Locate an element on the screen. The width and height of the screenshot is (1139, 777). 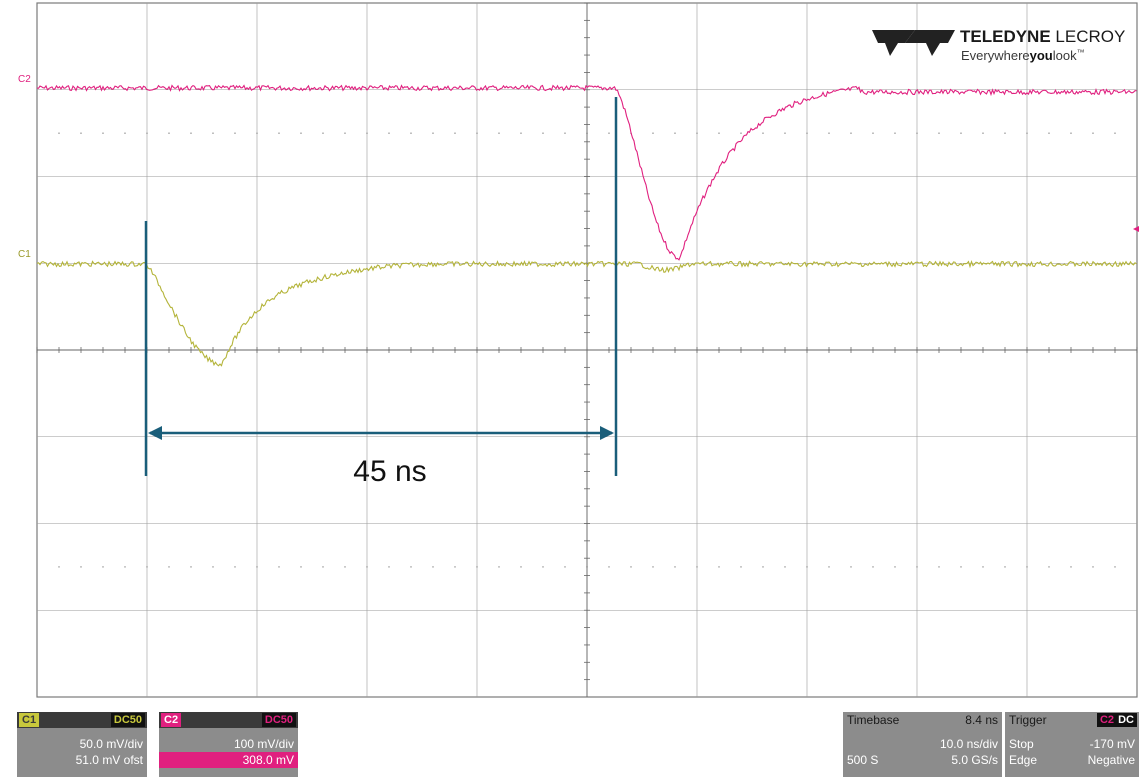
c1-trace-label: C1 is located at coordinates (24, 254).